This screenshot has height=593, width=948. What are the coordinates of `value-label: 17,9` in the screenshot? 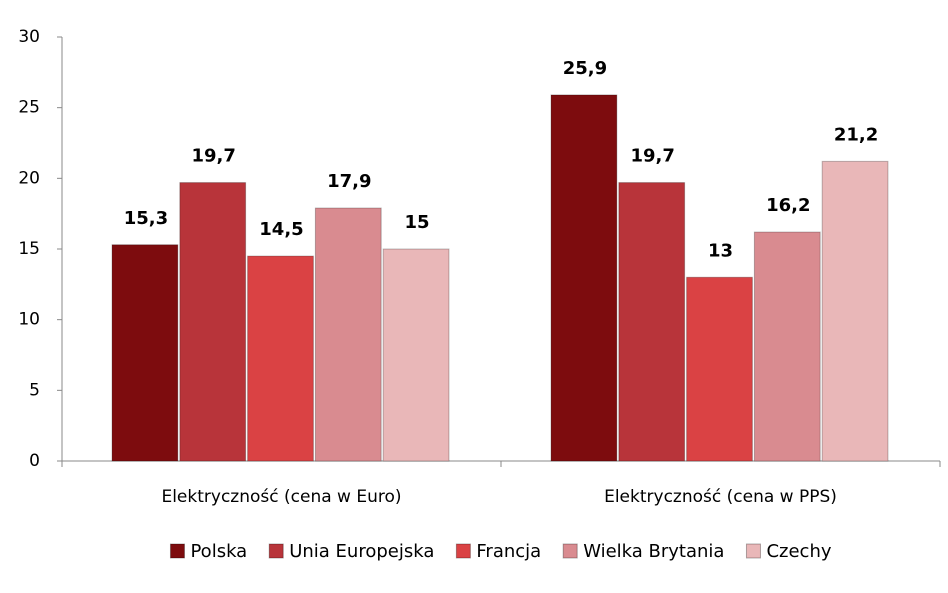 It's located at (349, 181).